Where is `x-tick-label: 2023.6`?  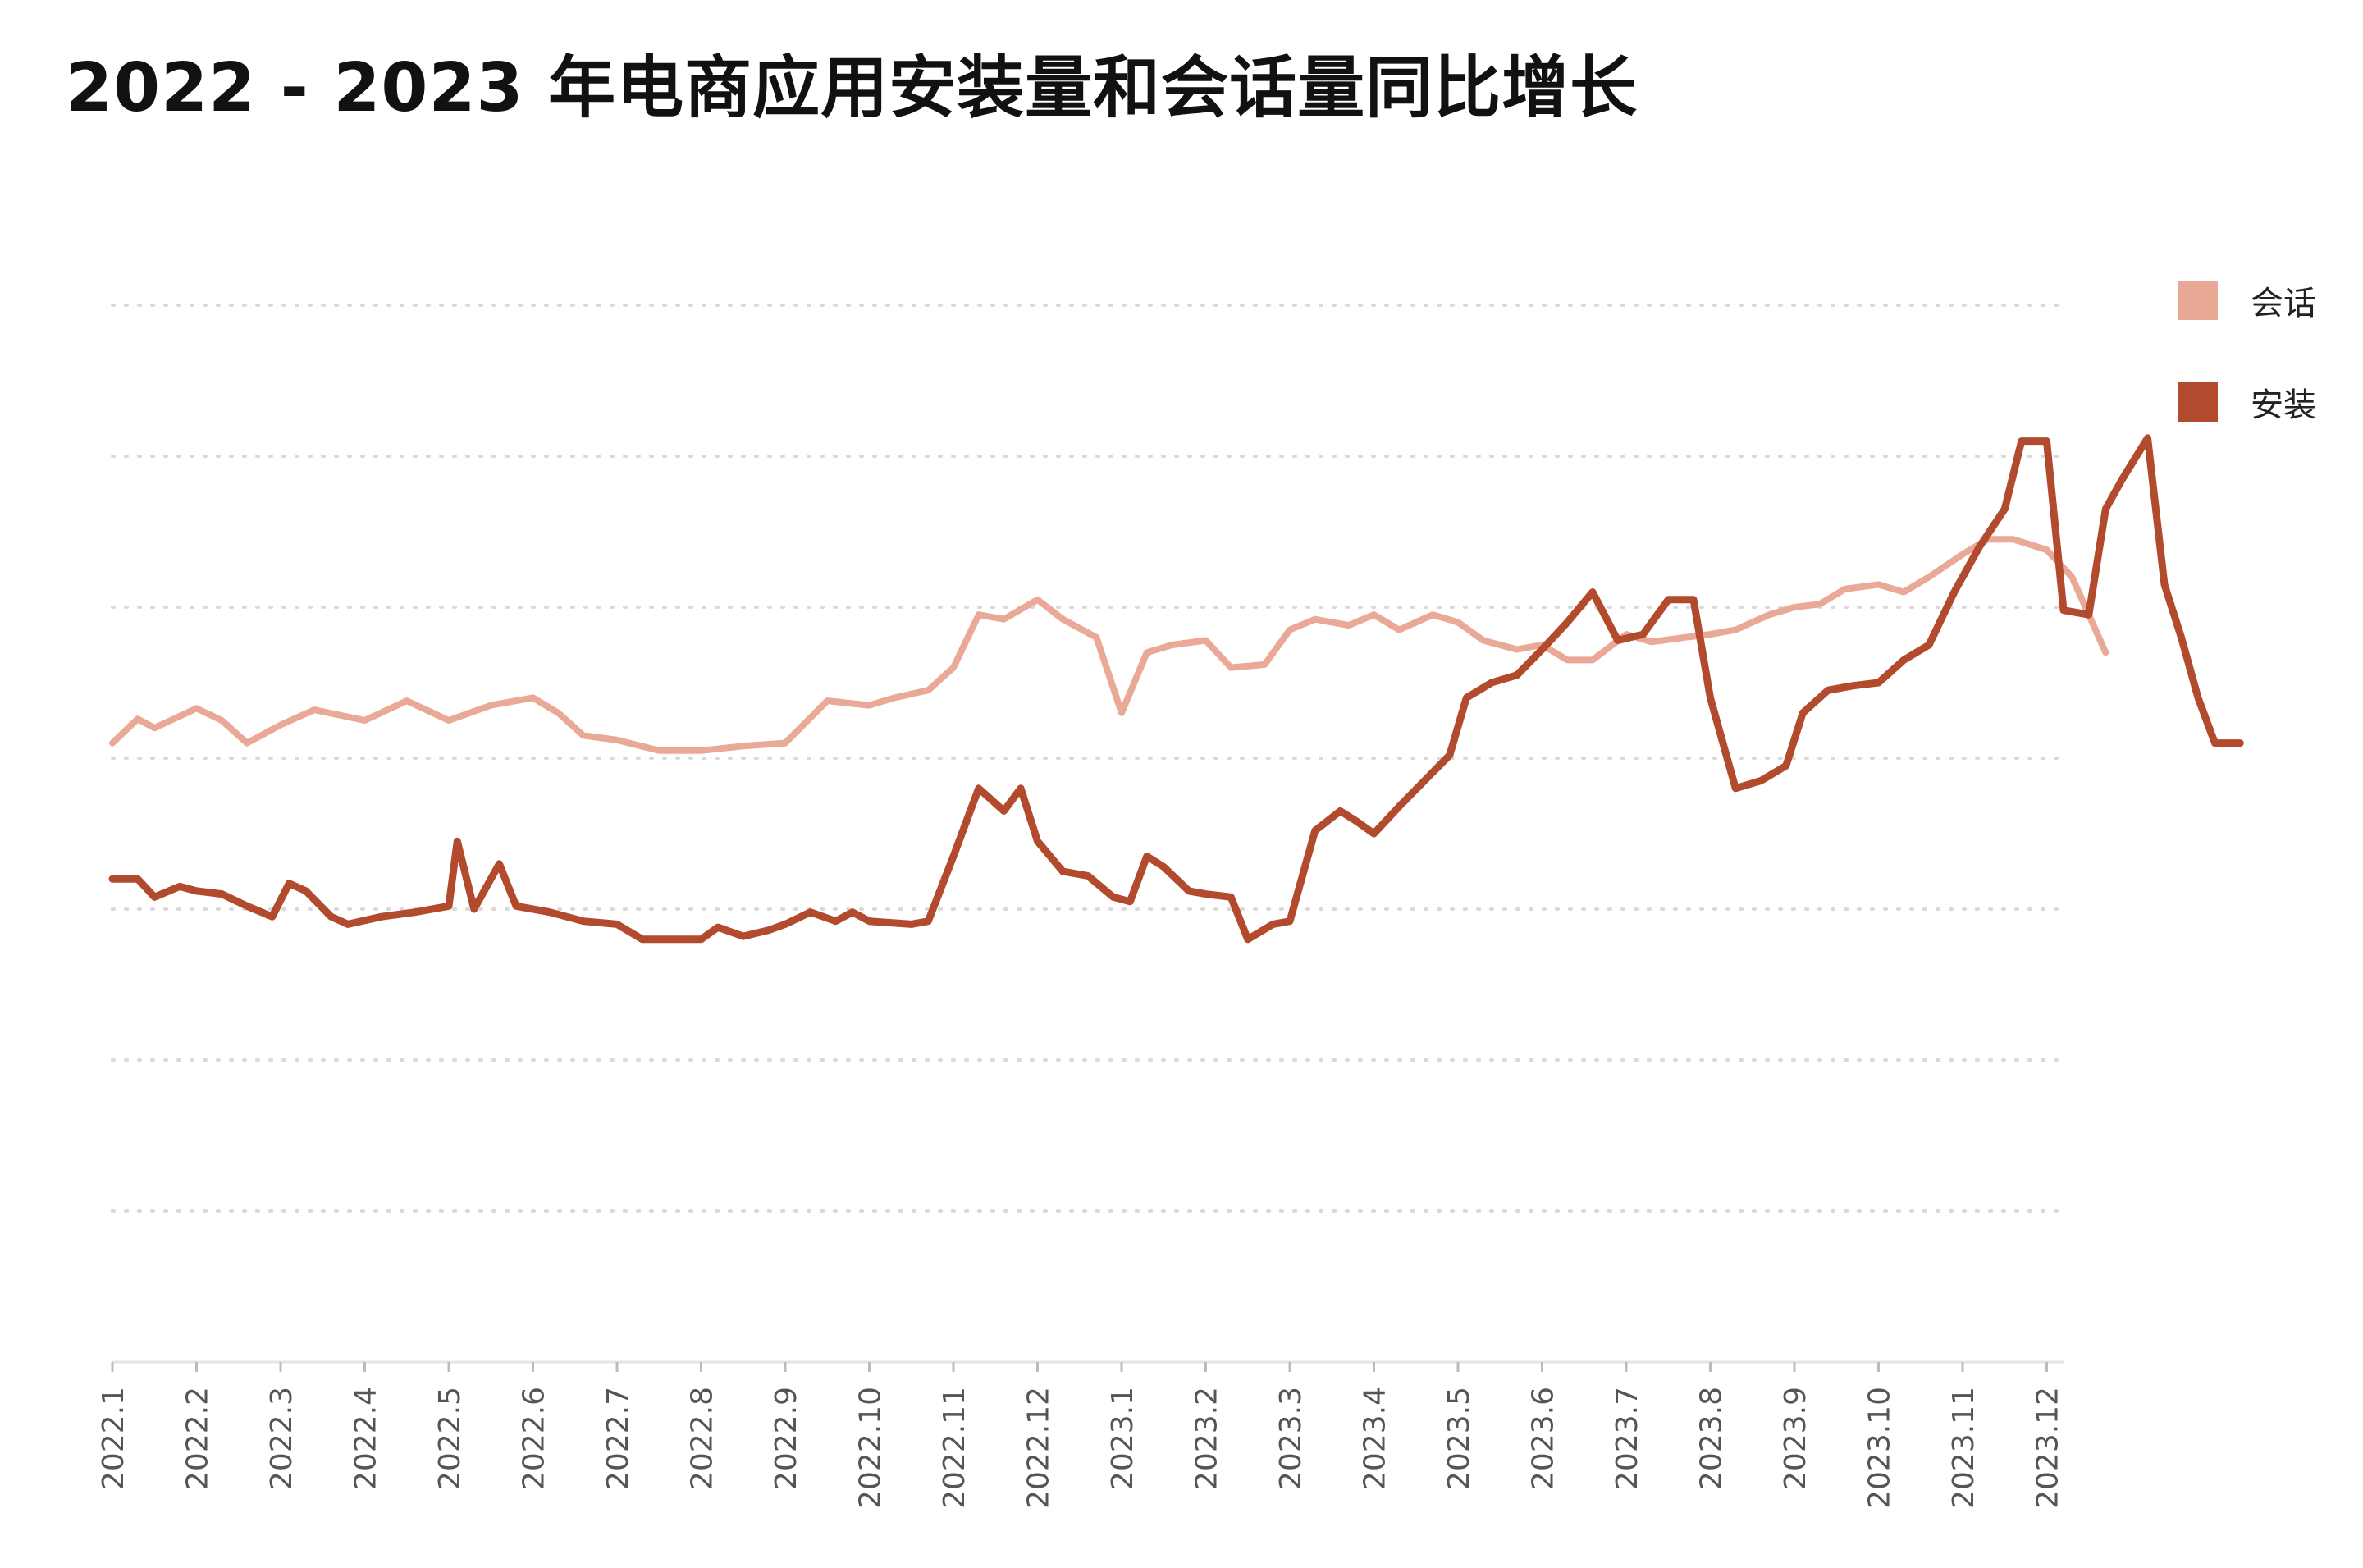
x-tick-label: 2023.6 is located at coordinates (1544, 1438).